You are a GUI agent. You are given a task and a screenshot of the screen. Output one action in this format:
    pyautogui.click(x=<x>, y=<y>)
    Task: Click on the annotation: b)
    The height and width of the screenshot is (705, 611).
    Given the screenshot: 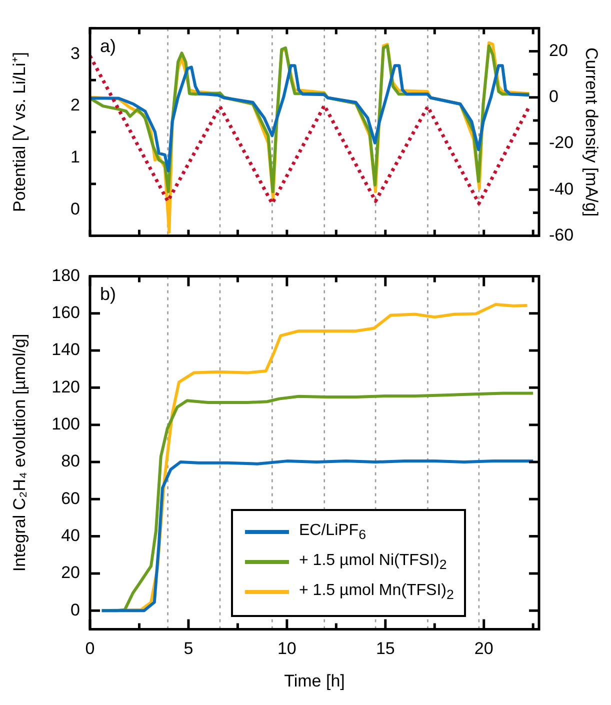 What is the action you would take?
    pyautogui.click(x=108, y=294)
    